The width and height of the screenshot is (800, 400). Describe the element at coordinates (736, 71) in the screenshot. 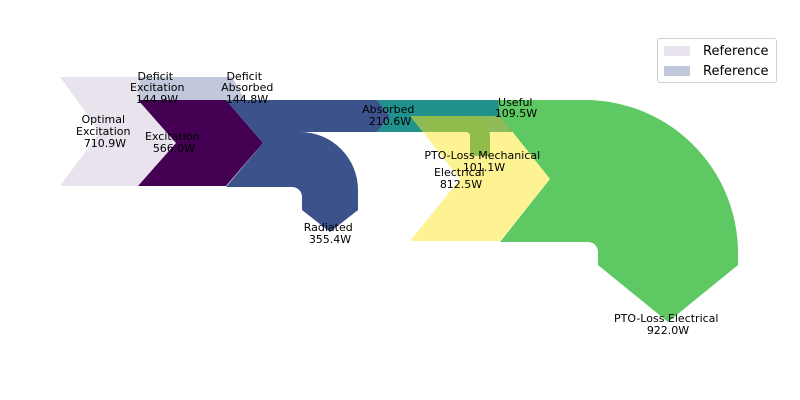

I see `legend-label-2: Reference` at that location.